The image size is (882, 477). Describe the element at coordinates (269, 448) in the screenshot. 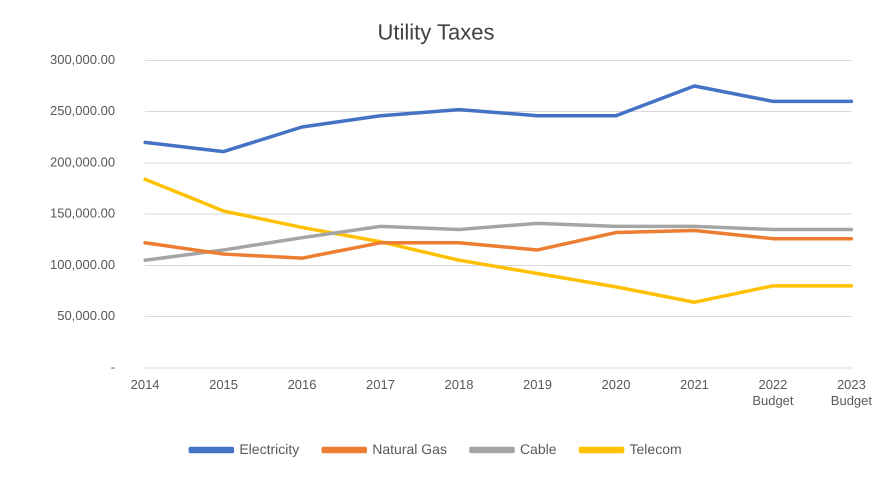

I see `legend-label: Electricity` at that location.